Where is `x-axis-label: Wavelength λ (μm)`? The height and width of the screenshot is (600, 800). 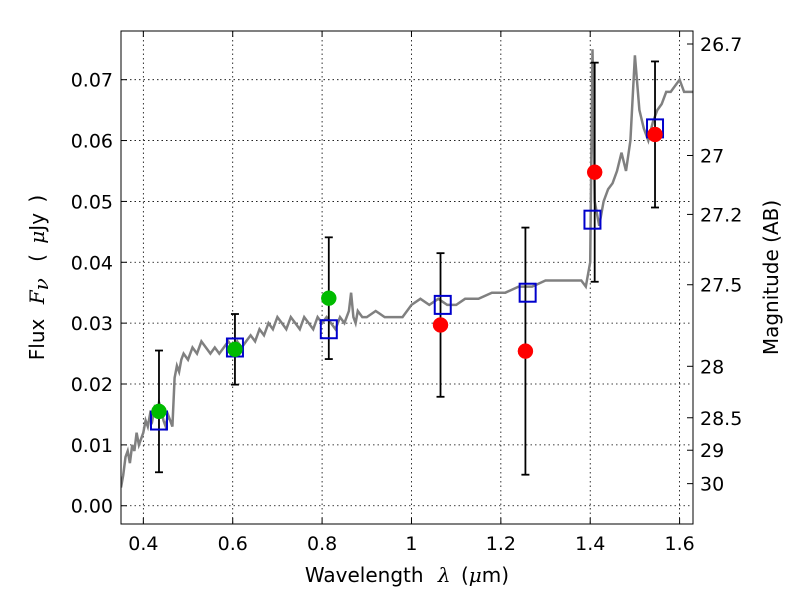 x-axis-label: Wavelength λ (μm) is located at coordinates (407, 575).